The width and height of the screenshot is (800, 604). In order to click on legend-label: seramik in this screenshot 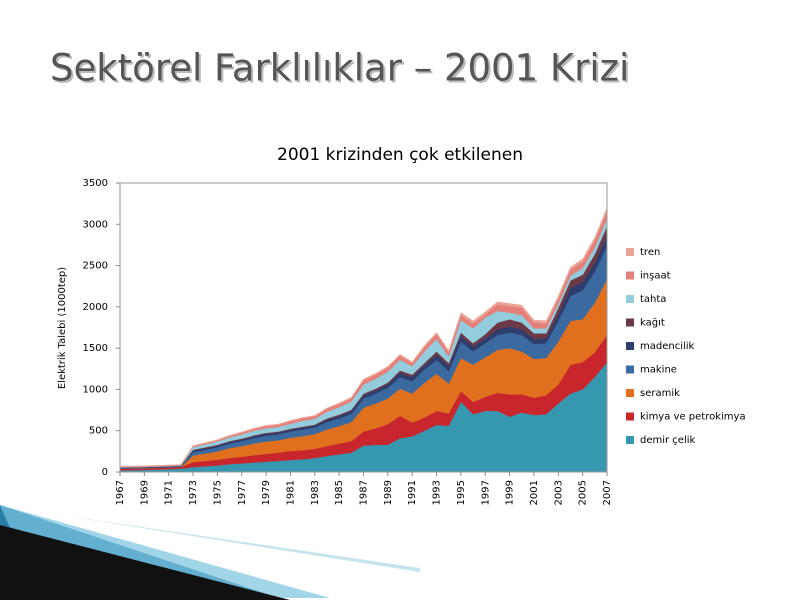, I will do `click(660, 393)`.